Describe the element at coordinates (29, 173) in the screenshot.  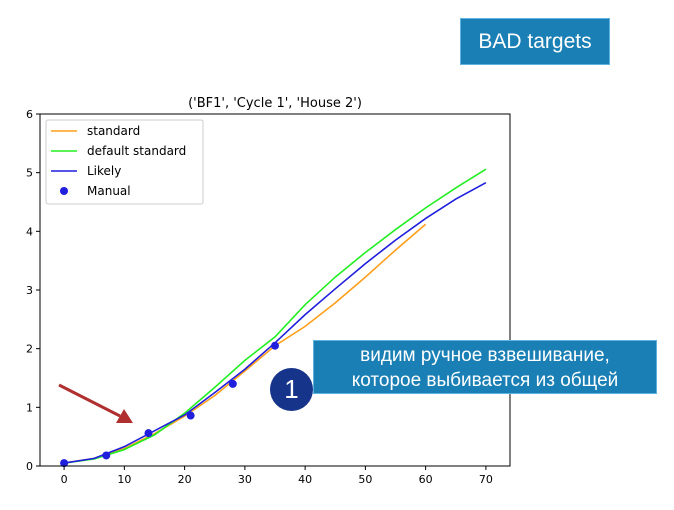
I see `y-tick-label: 5` at that location.